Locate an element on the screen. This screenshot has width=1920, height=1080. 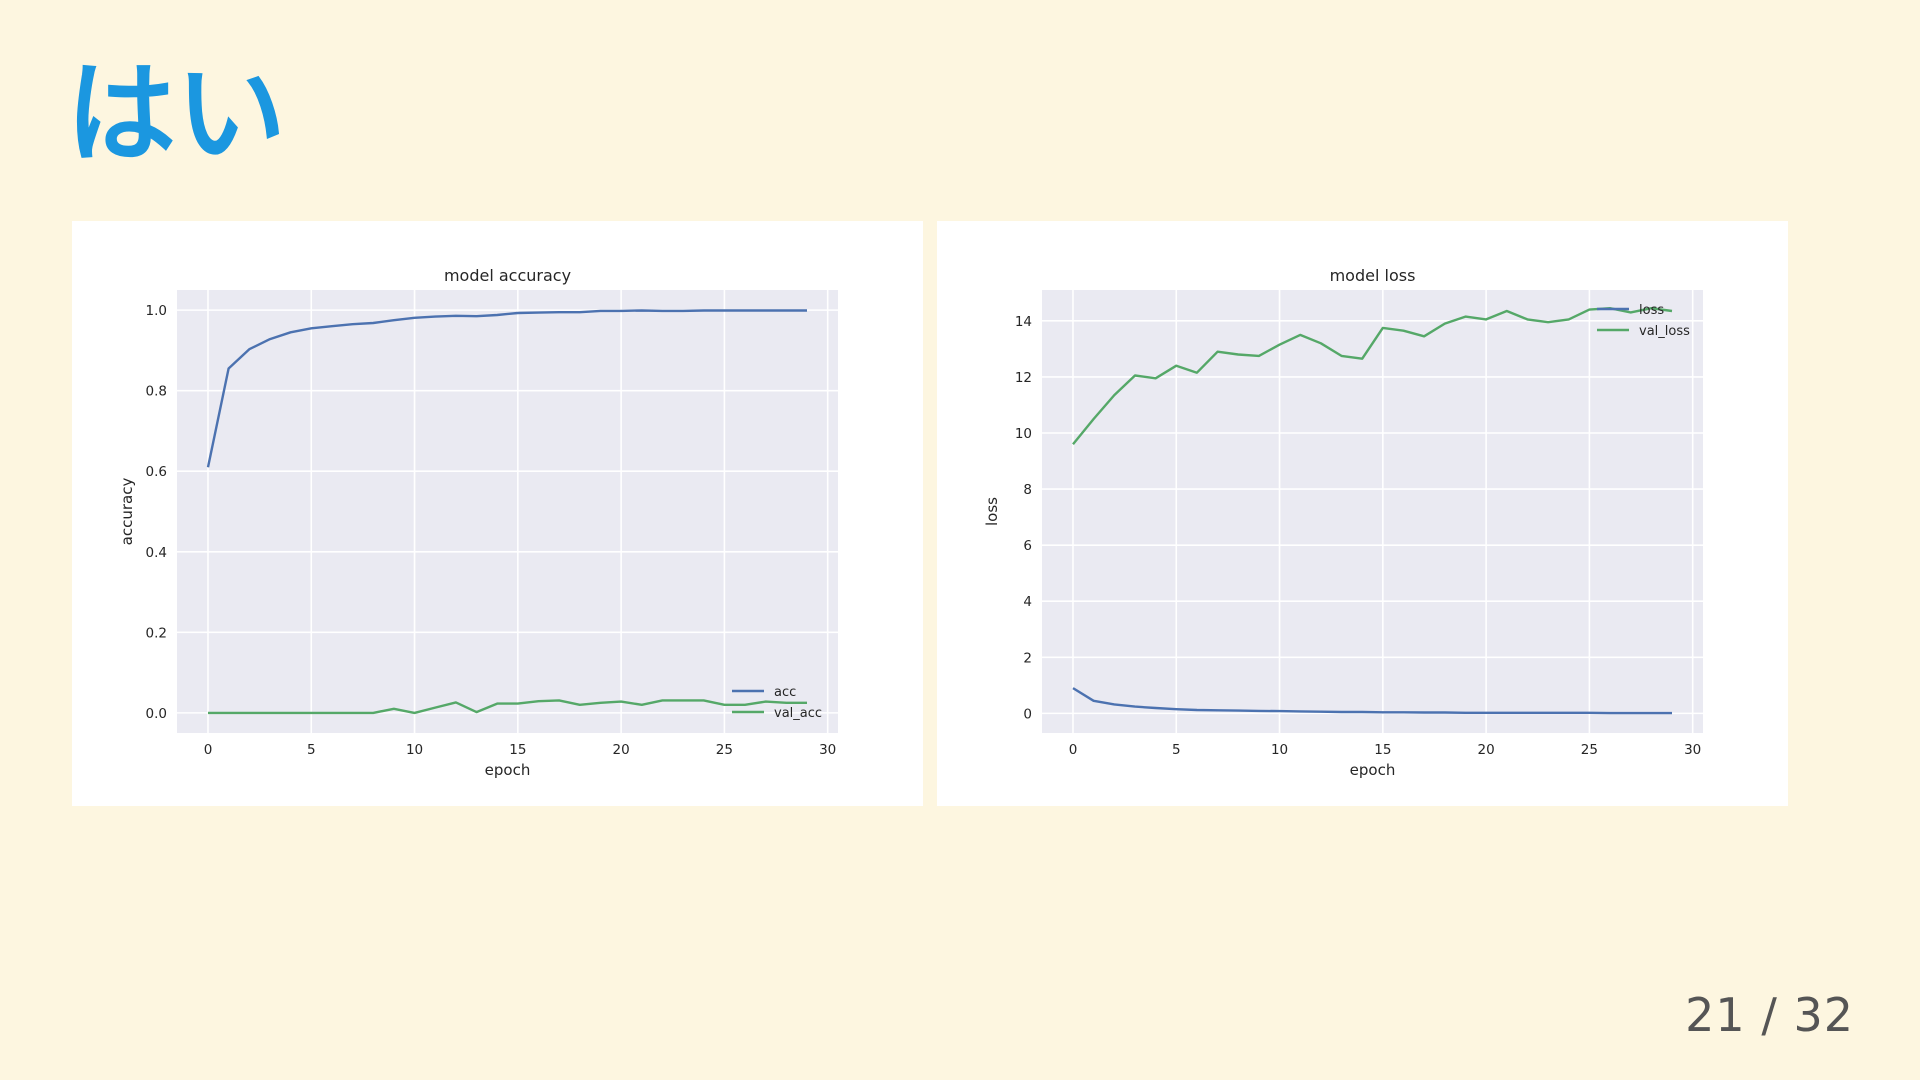
series-line-acc is located at coordinates (506, 388).